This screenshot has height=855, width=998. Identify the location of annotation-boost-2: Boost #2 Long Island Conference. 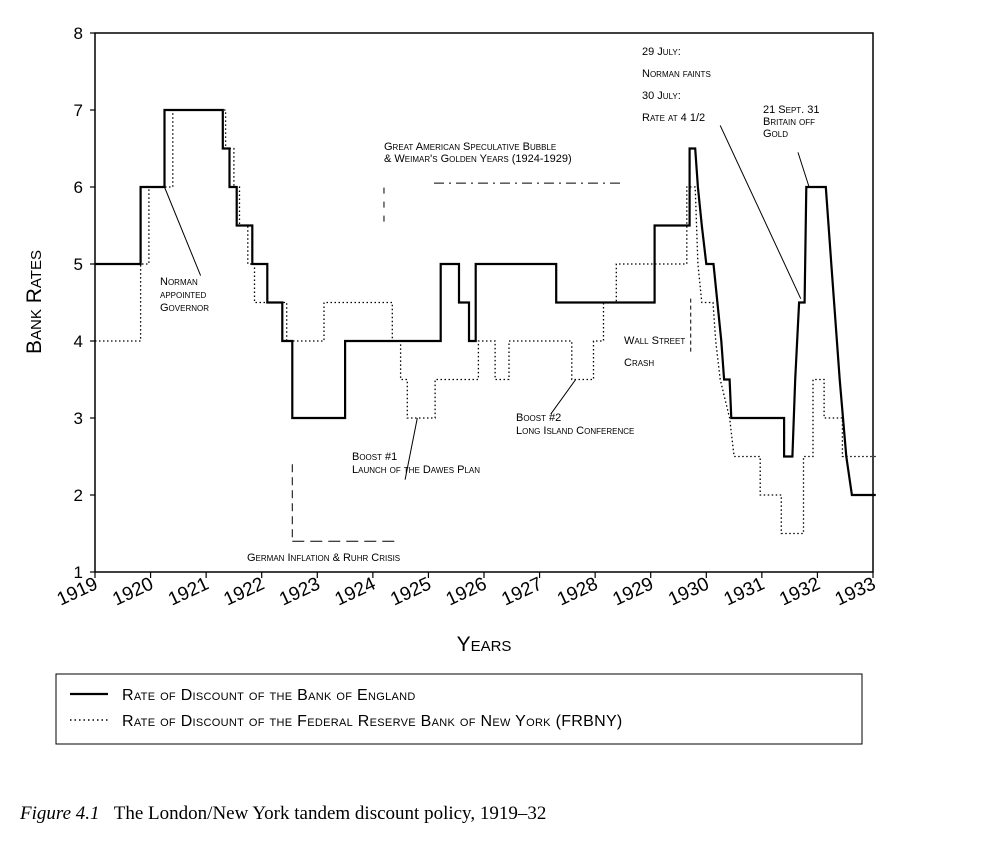
(575, 424).